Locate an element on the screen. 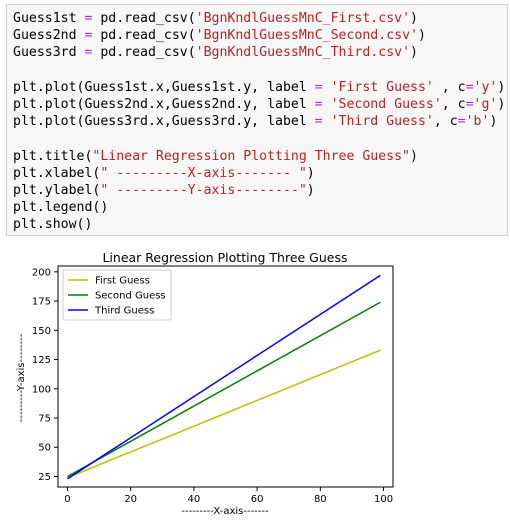 This screenshot has height=529, width=510. code-token: 'BgnKndlGuessMnC_First.csv' is located at coordinates (303, 18).